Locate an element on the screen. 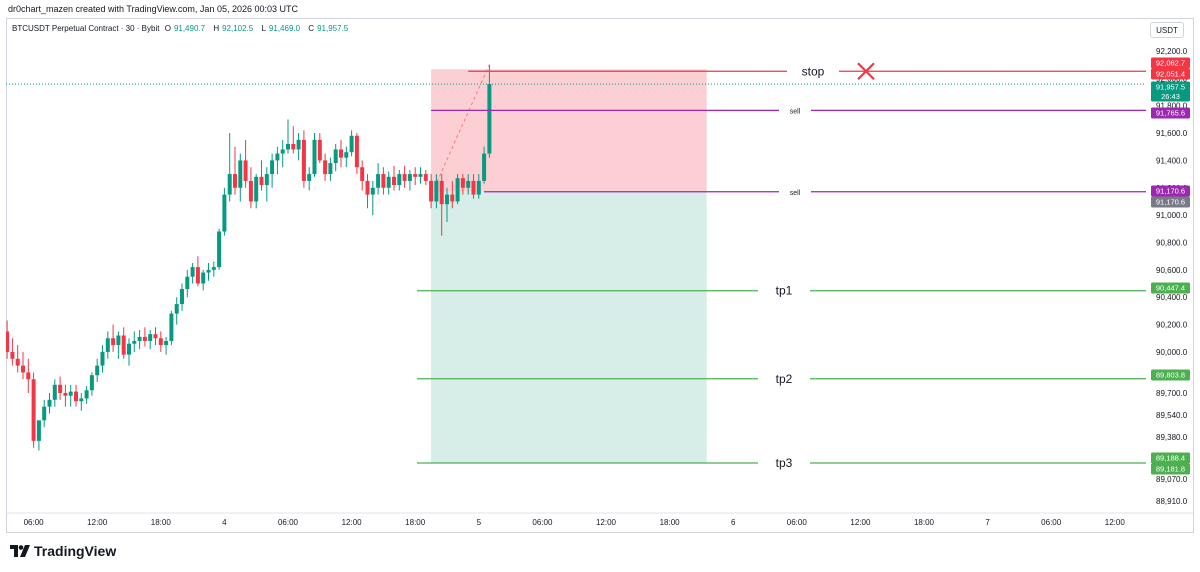 This screenshot has width=1200, height=572. symbol-name: BTCUSDT Perpetual Contract · 30 · Bybit is located at coordinates (86, 28).